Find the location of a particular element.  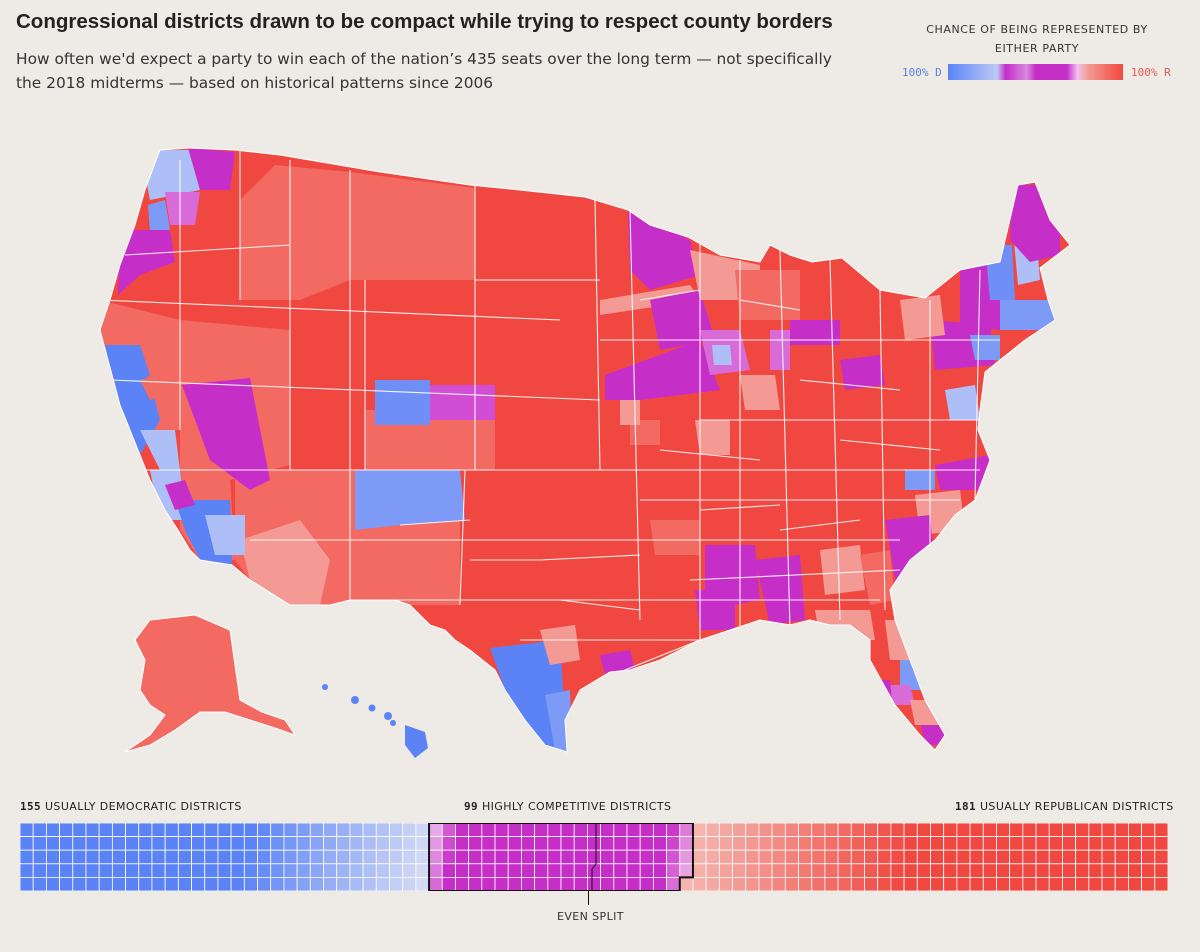

even-split-tick is located at coordinates (588, 898).